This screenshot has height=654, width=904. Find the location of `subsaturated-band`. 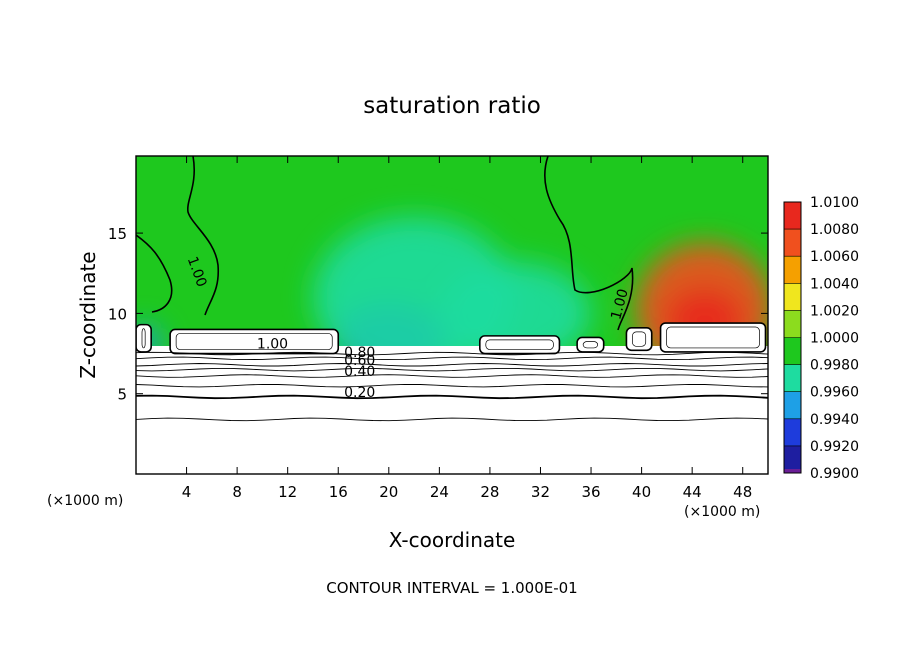

subsaturated-band is located at coordinates (452, 410).